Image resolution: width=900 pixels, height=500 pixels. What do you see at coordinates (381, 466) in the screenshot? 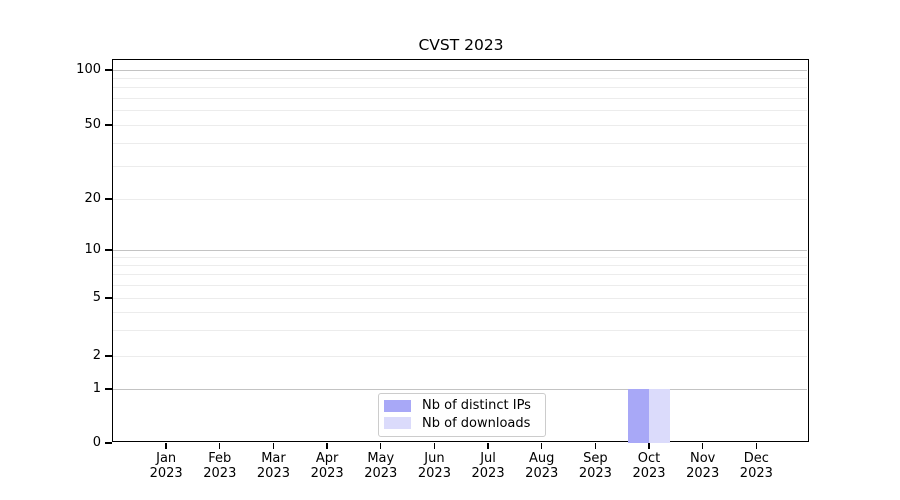
I see `x-tick-label: May 2023` at bounding box center [381, 466].